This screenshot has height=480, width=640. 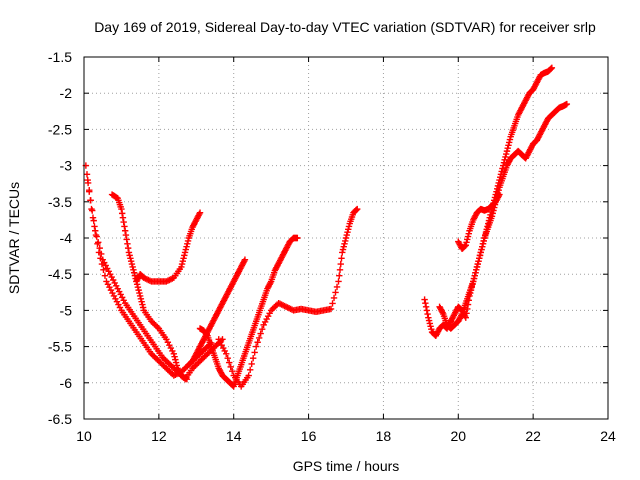 What do you see at coordinates (234, 436) in the screenshot?
I see `x-tick-label: 14` at bounding box center [234, 436].